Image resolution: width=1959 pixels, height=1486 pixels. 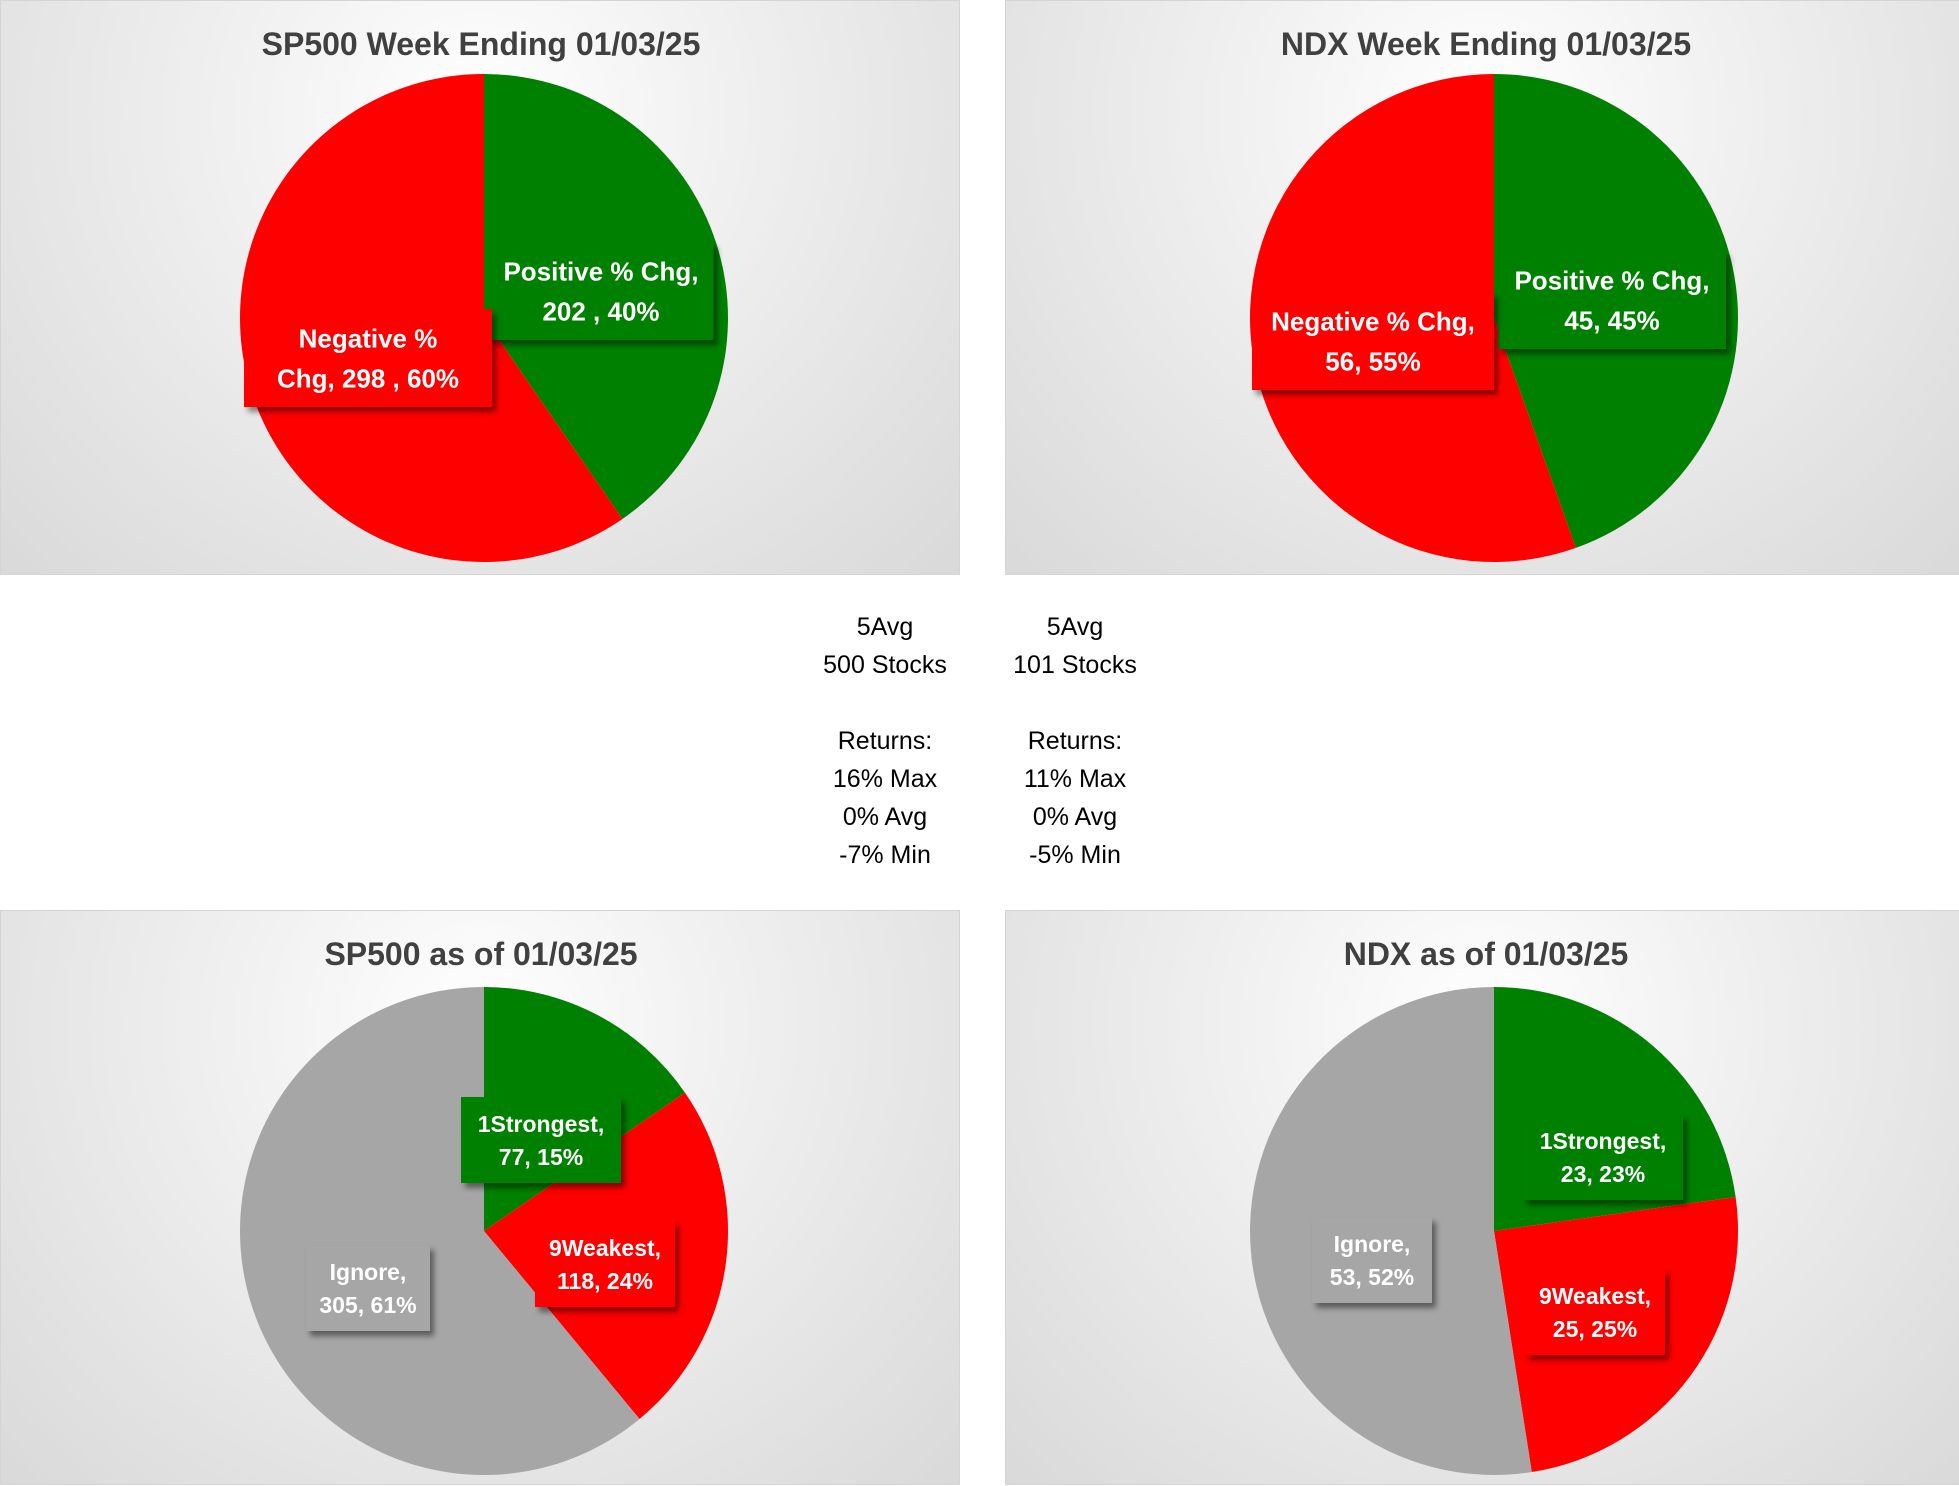 What do you see at coordinates (1603, 1174) in the screenshot?
I see `data-label-text: 23, 23%` at bounding box center [1603, 1174].